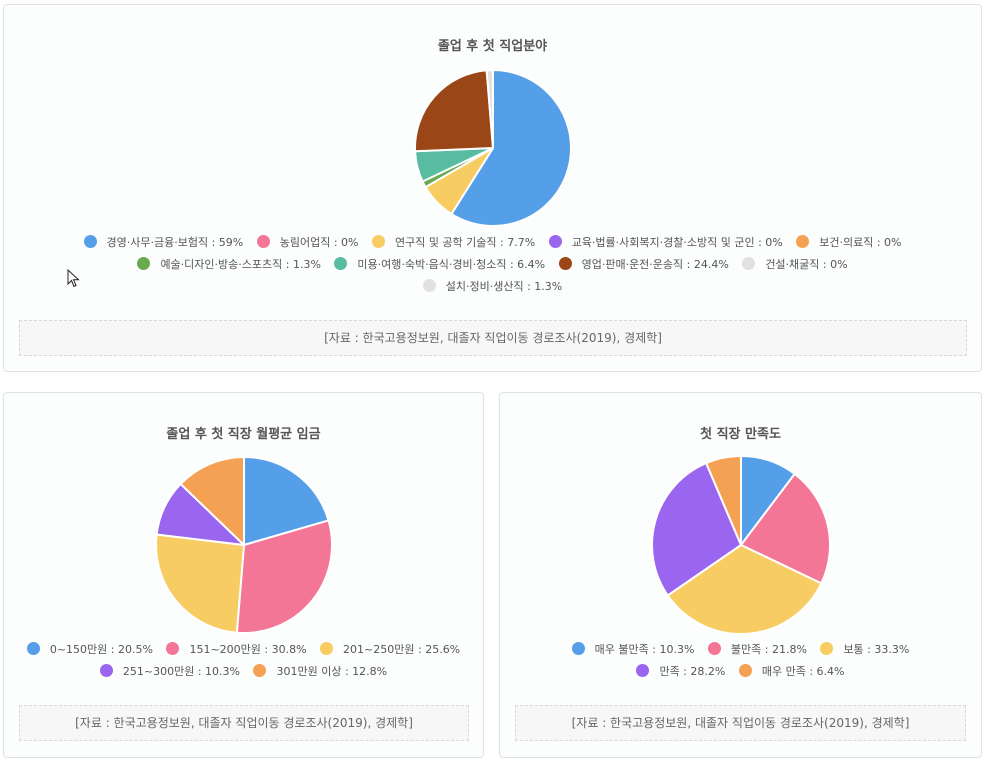  I want to click on legend-item: 설치·정비·생산직 : 1.3%, so click(492, 287).